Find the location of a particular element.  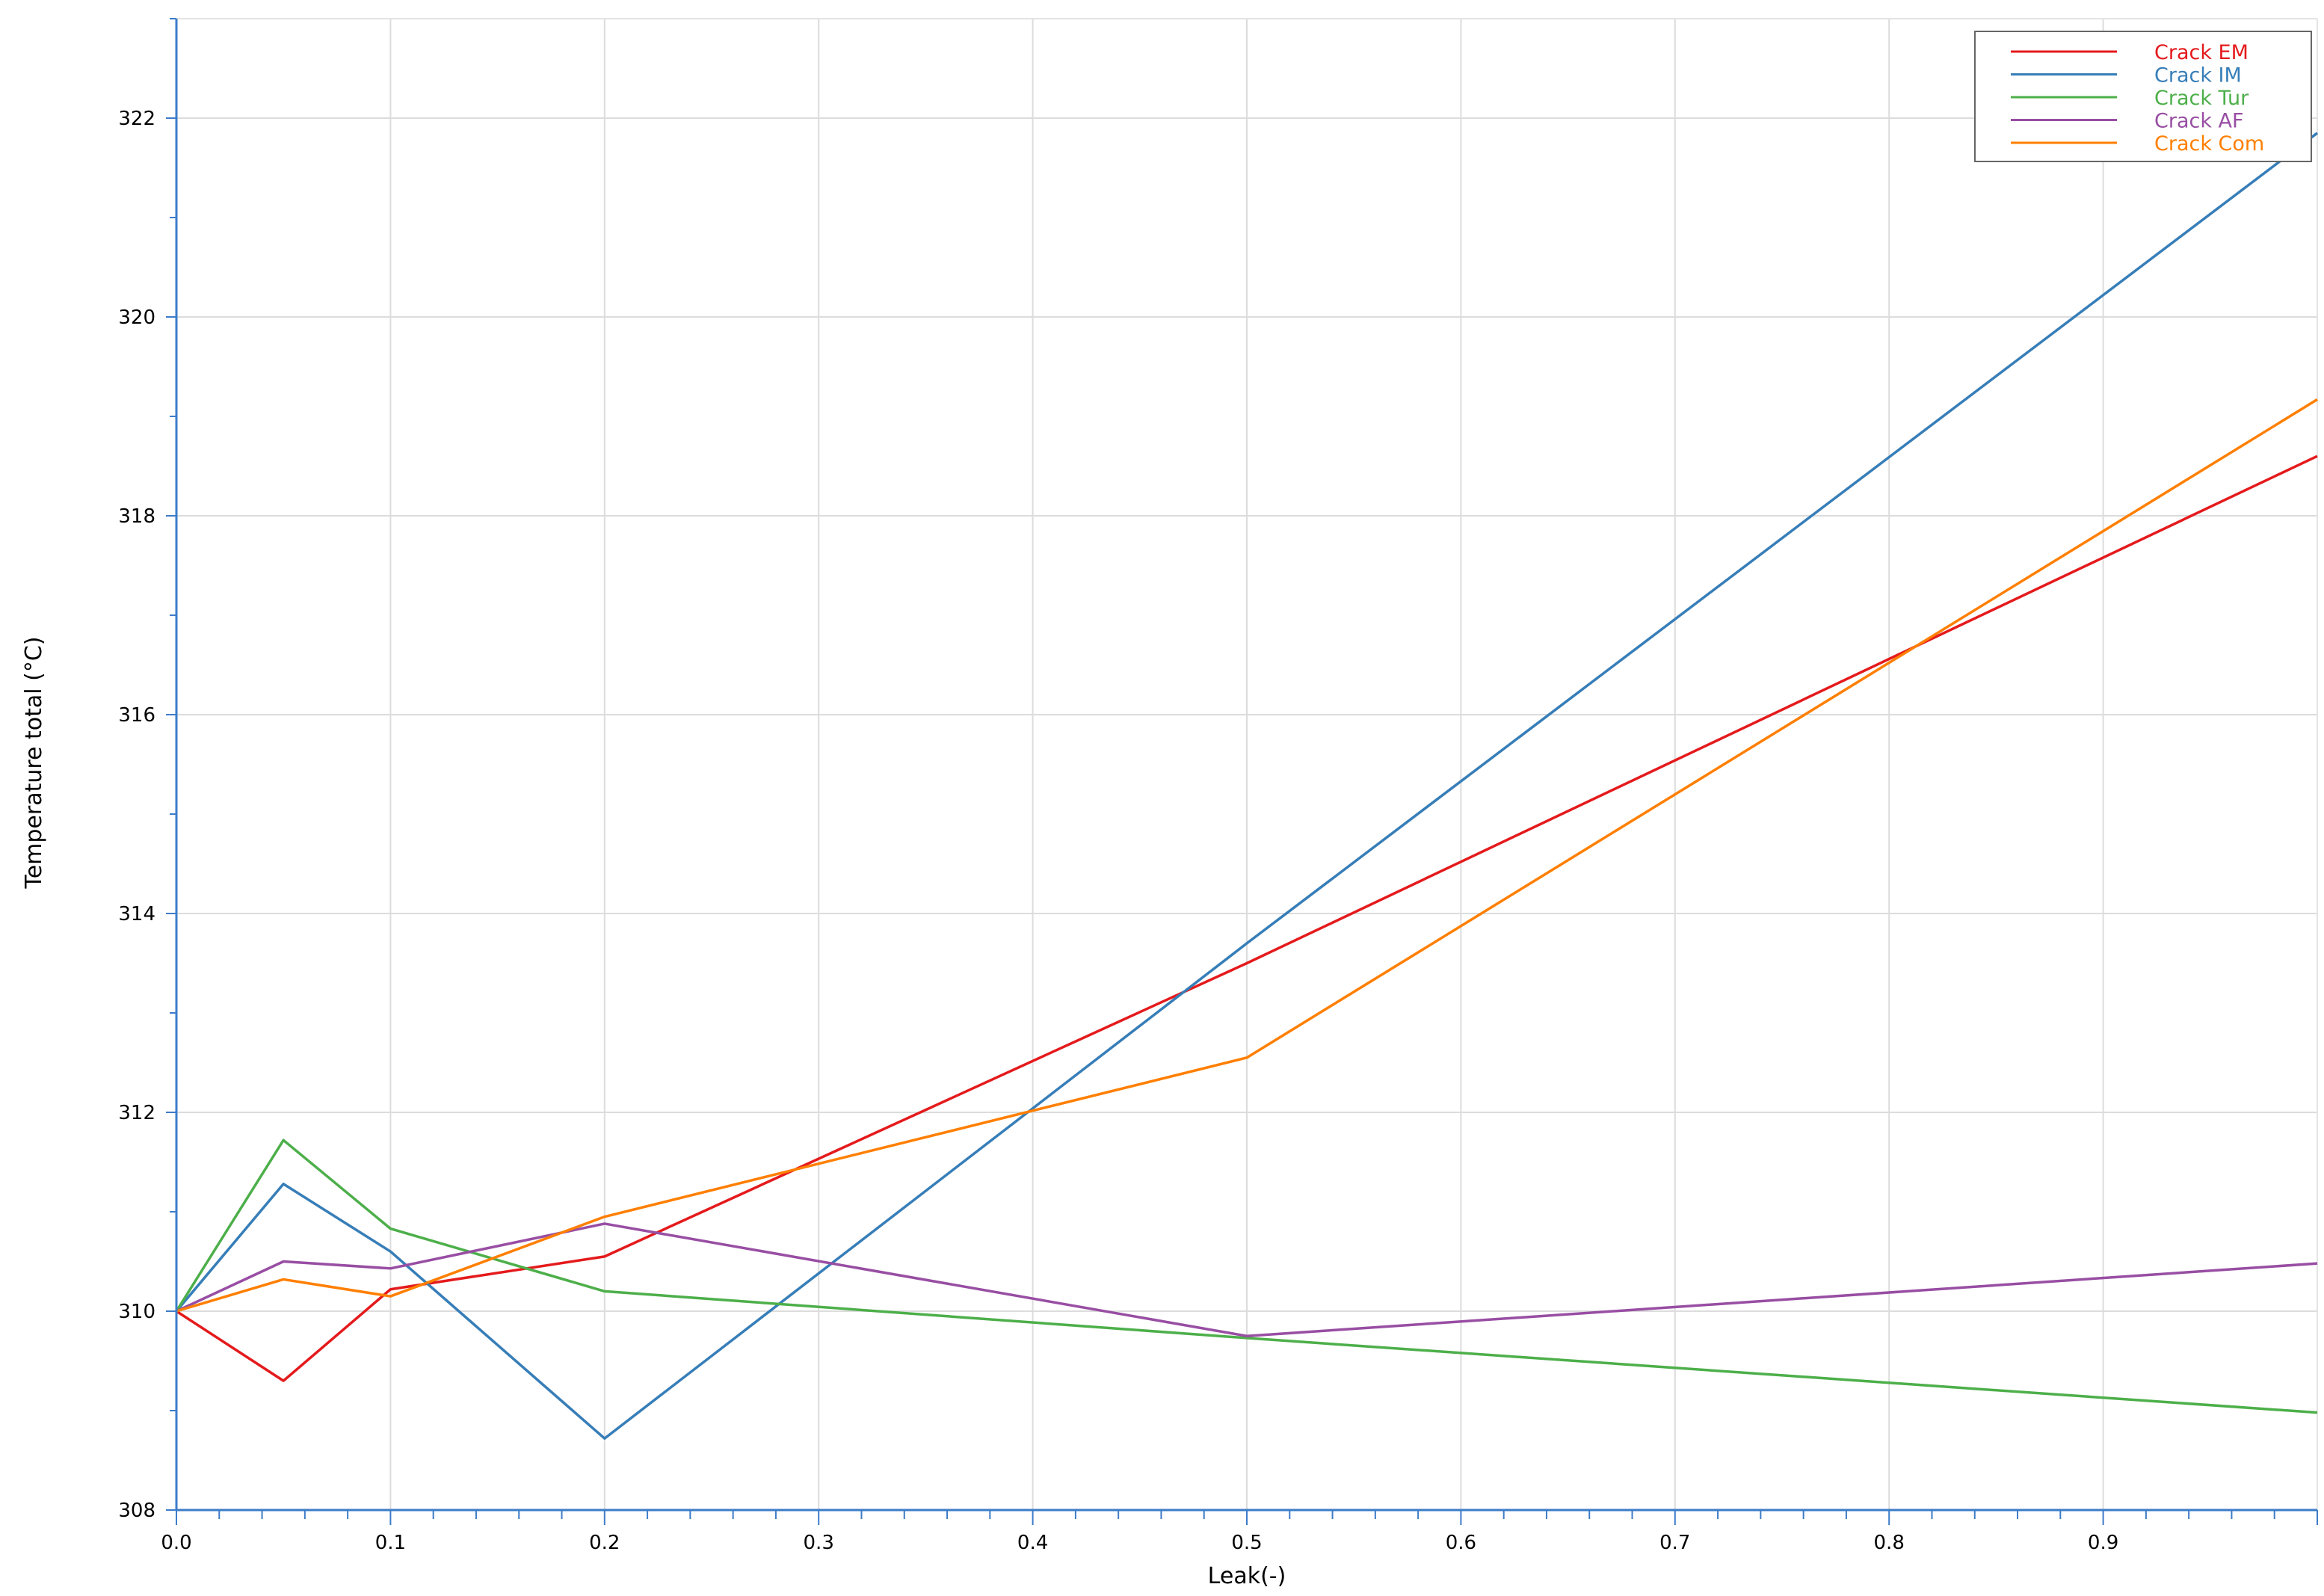

legend-label: Crack Com is located at coordinates (2209, 143).